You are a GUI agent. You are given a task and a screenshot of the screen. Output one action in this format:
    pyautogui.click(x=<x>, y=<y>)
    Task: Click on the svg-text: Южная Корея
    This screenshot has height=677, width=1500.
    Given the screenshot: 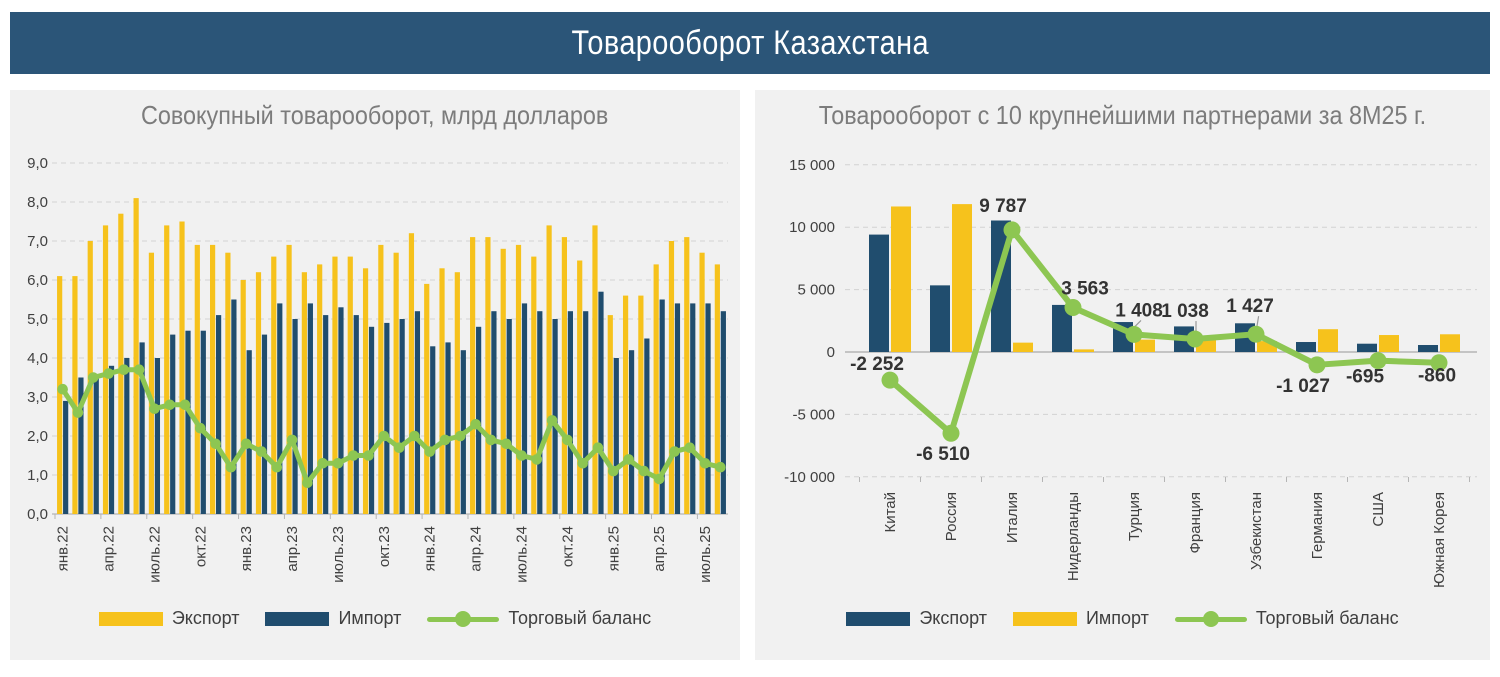 What is the action you would take?
    pyautogui.click(x=1439, y=540)
    